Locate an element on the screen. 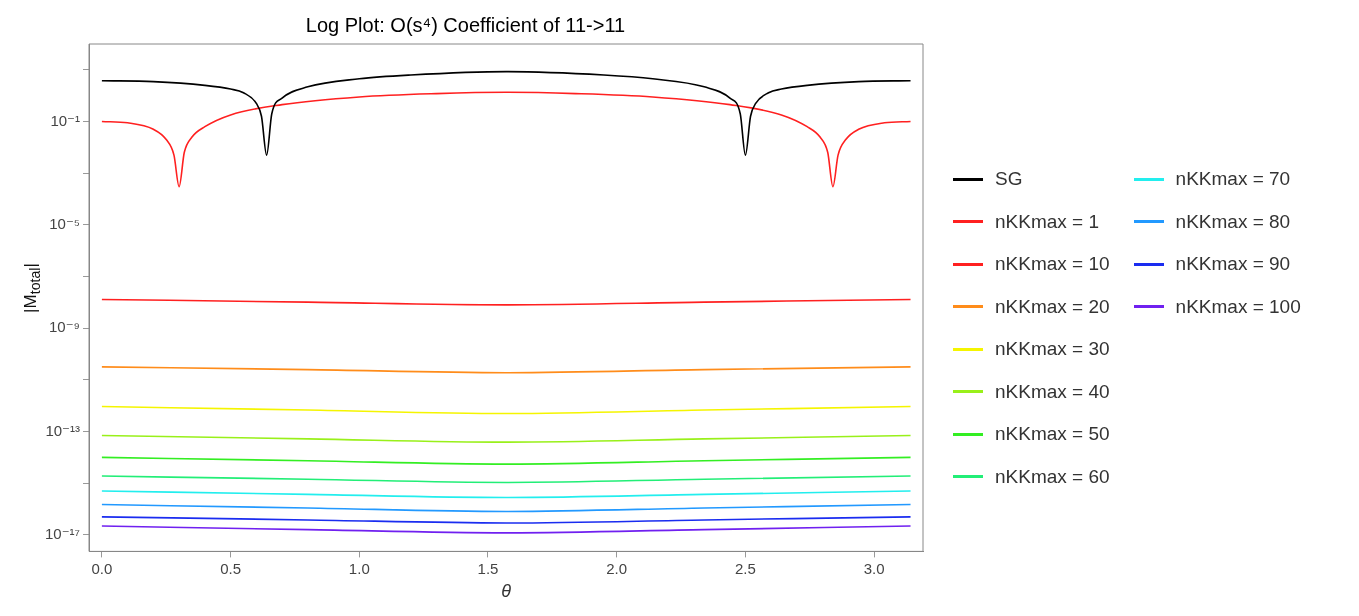 This screenshot has height=616, width=1359. legend-label: nKKmax = 90 is located at coordinates (1233, 264).